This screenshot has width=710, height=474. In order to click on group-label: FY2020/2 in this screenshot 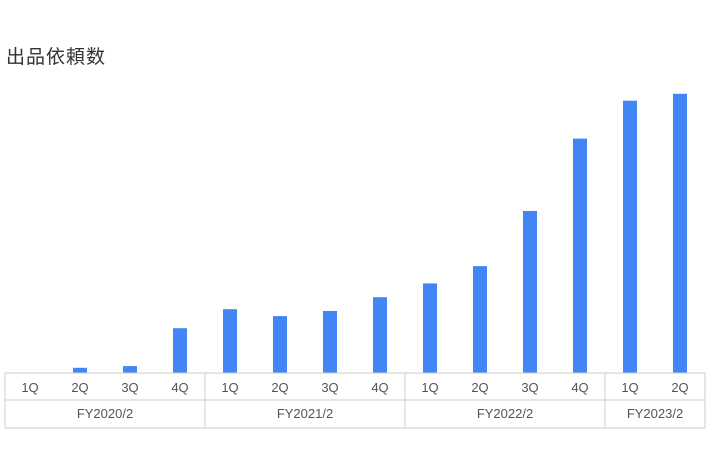, I will do `click(105, 413)`.